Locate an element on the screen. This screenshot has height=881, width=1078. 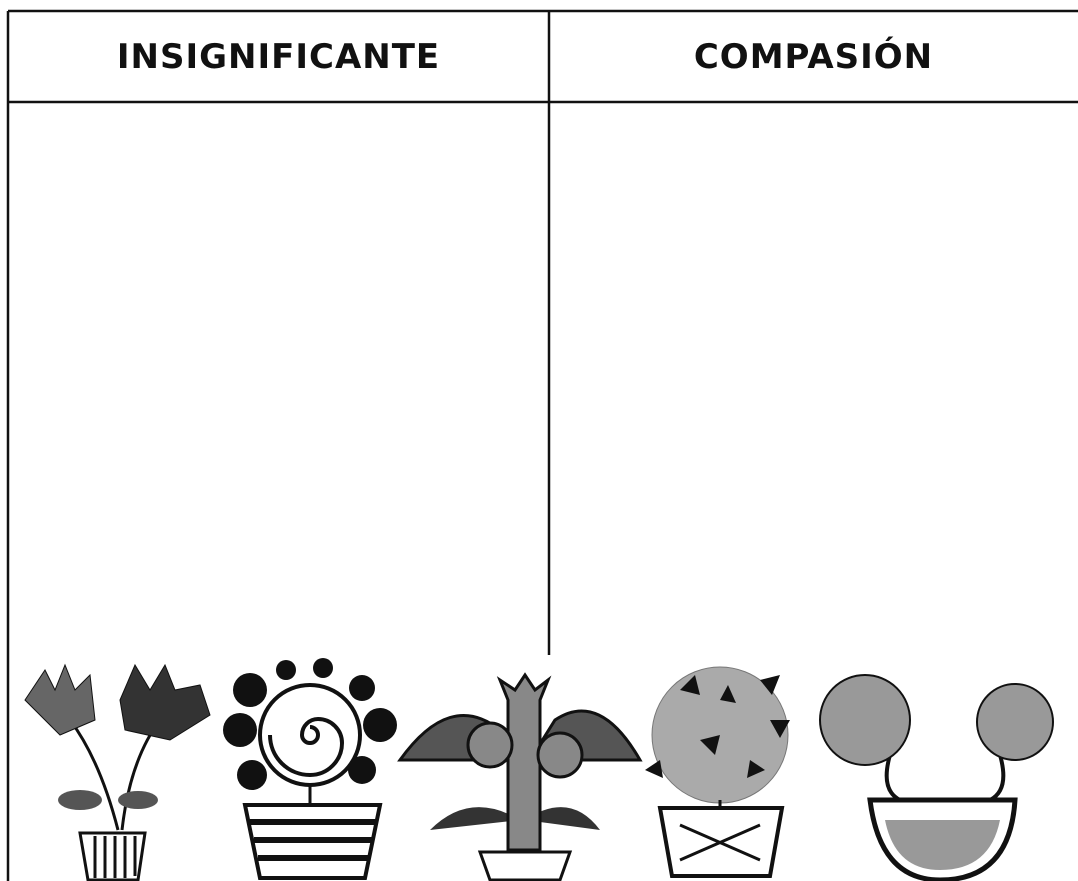
column-header: COMPASIÓN is located at coordinates (813, 57).